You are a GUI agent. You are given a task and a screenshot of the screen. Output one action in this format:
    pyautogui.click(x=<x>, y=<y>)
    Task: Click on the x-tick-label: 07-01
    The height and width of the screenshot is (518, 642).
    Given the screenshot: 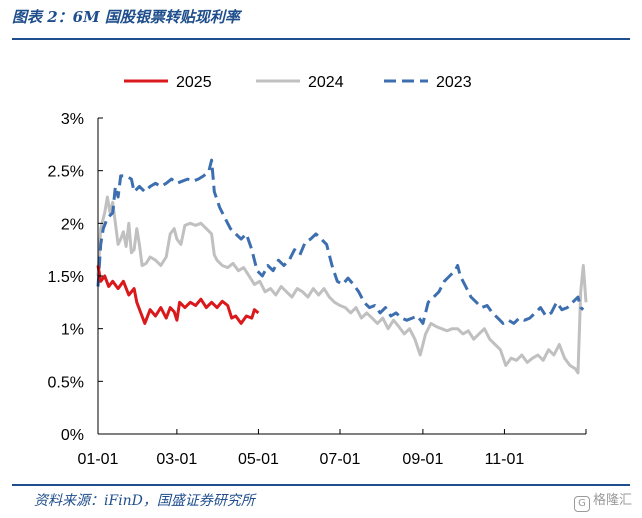 What is the action you would take?
    pyautogui.click(x=340, y=459)
    